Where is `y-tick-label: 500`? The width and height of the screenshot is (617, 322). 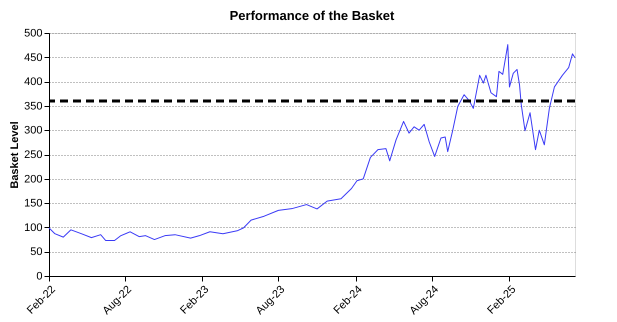 y-tick-label: 500 is located at coordinates (33, 34).